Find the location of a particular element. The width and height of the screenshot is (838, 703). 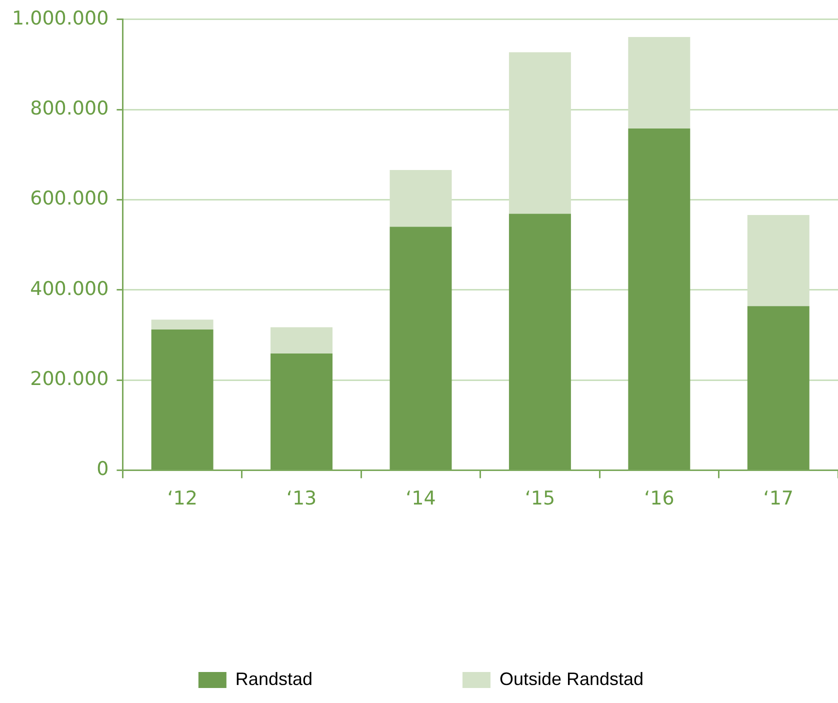

x-tick-label: ‘13 is located at coordinates (301, 499).